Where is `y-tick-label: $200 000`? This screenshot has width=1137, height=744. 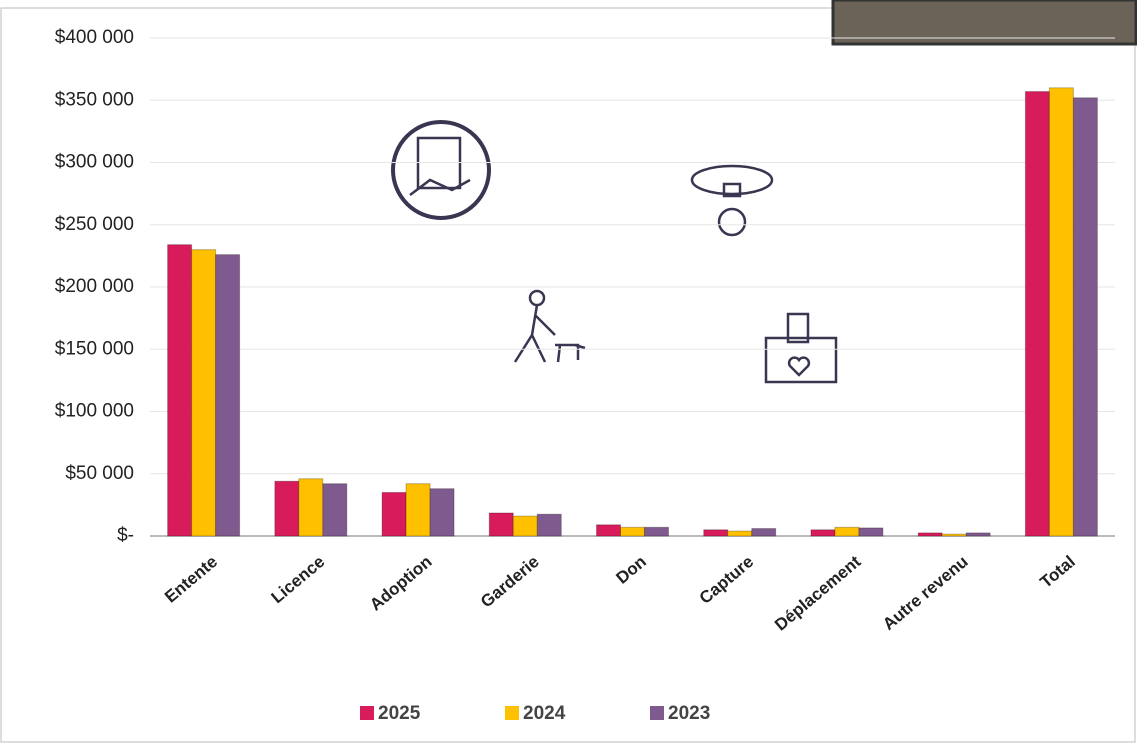
y-tick-label: $200 000 is located at coordinates (94, 286).